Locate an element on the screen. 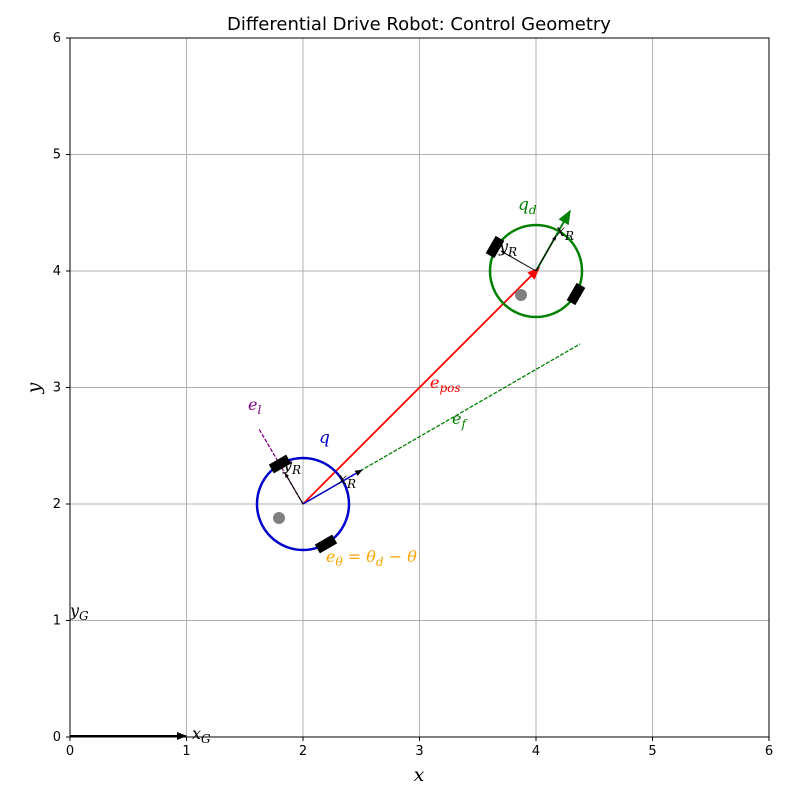  e-theta-label: eθ = θd − θ is located at coordinates (371, 558).